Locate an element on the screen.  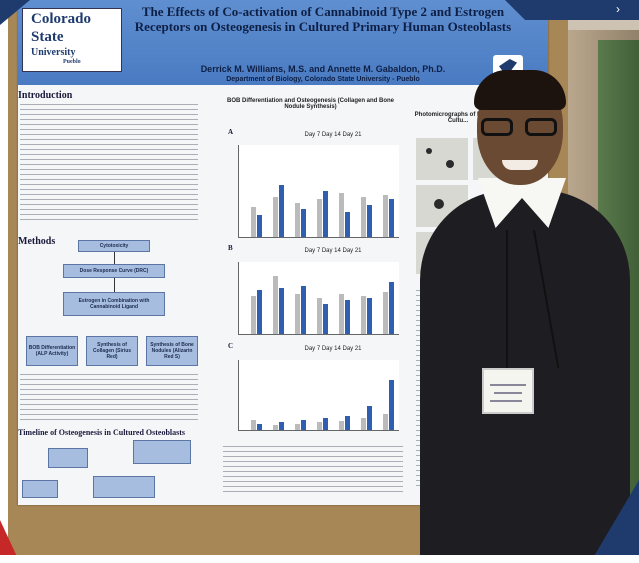
name-badge is located at coordinates (508, 391).